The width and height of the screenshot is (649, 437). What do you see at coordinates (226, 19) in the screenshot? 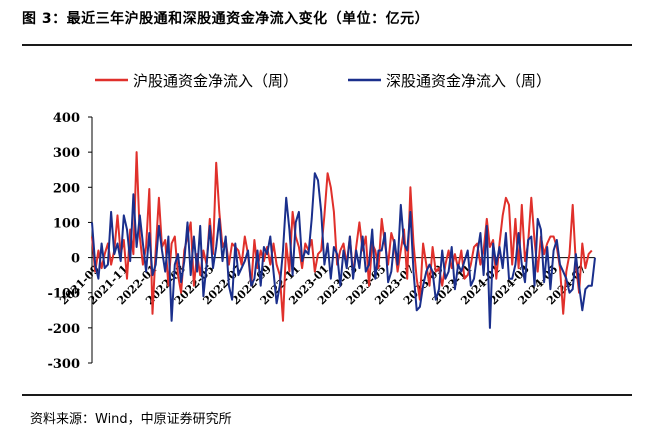
I see `figure-title: 图 3：最近三年沪股通和深股通资金净流入变化（单位：亿元）` at bounding box center [226, 19].